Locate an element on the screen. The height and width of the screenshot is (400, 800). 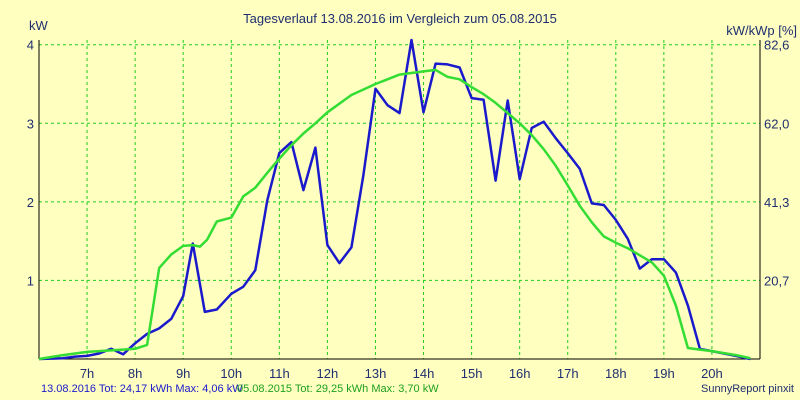
x-tick-label: 8h is located at coordinates (135, 373).